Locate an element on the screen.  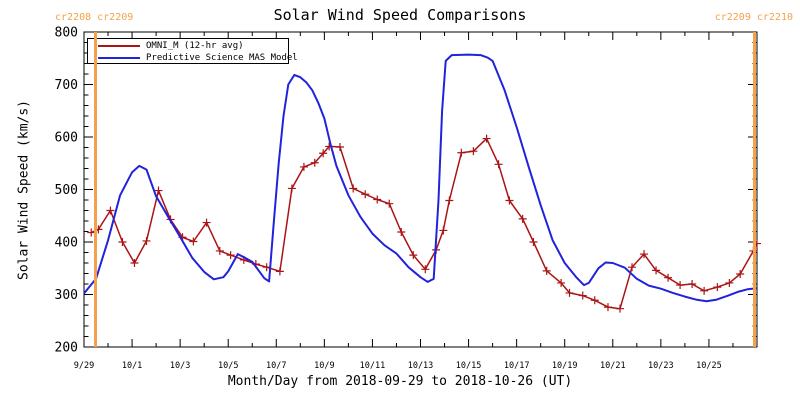
x-tick-label: 10/11 is located at coordinates (373, 366).